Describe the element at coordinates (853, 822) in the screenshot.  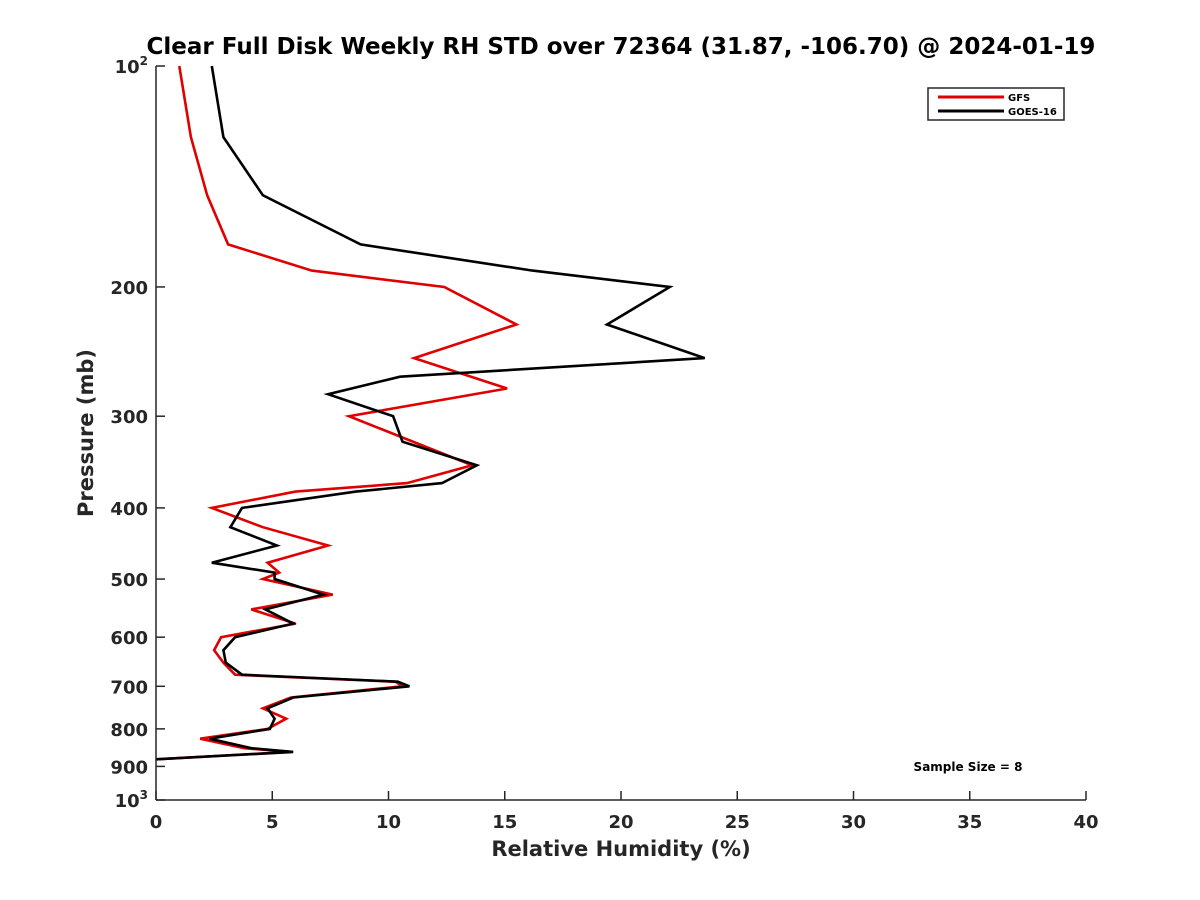
I see `x-tick-label: 30` at that location.